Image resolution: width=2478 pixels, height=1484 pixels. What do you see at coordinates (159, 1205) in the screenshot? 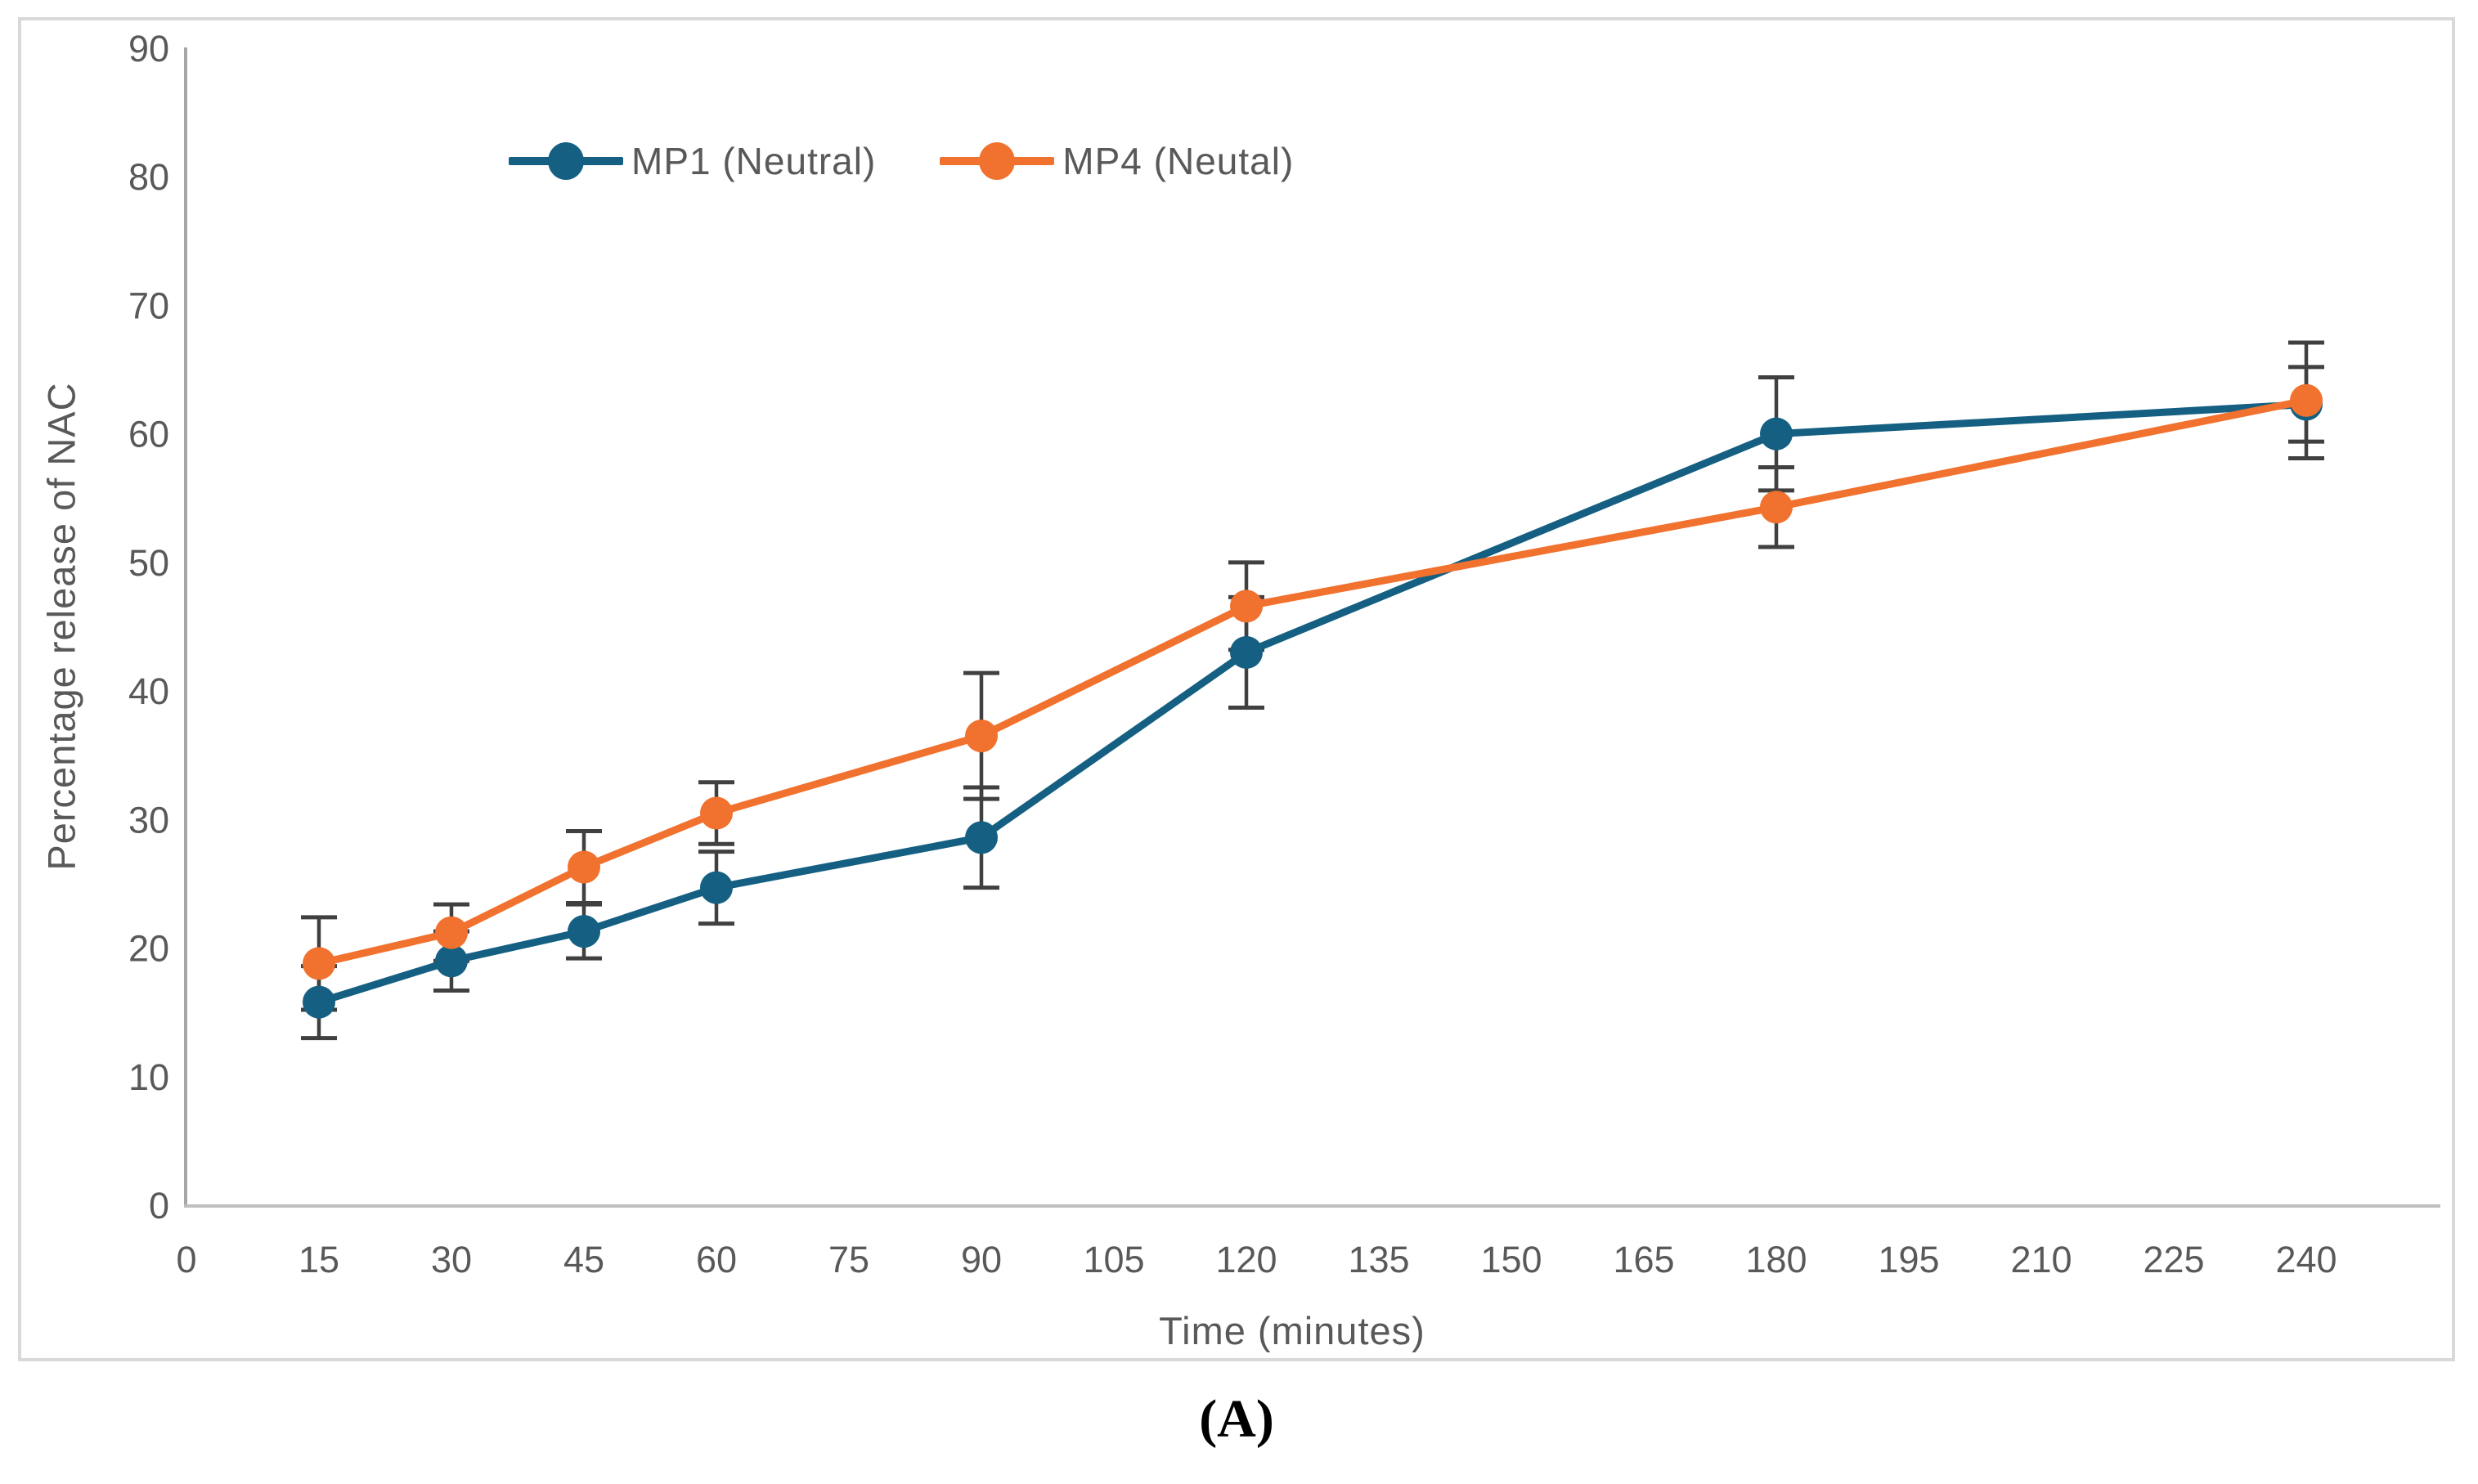
I see `y-tick-label: 0` at bounding box center [159, 1205].